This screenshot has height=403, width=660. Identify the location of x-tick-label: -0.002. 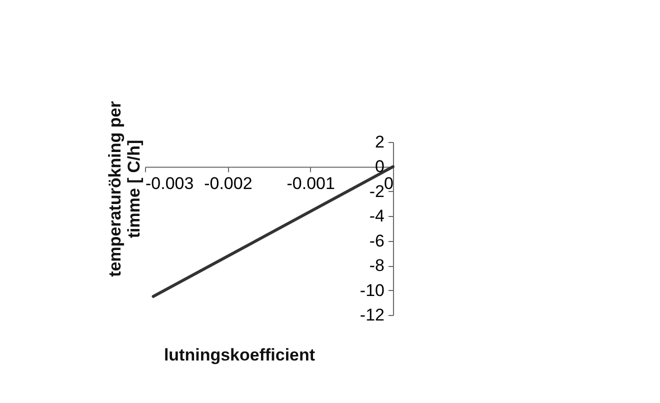
(228, 184).